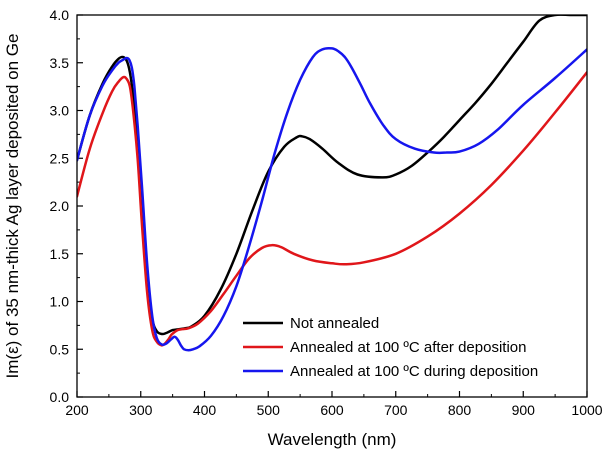 The width and height of the screenshot is (606, 454). What do you see at coordinates (60, 111) in the screenshot?
I see `y-tick-label: 3.0` at bounding box center [60, 111].